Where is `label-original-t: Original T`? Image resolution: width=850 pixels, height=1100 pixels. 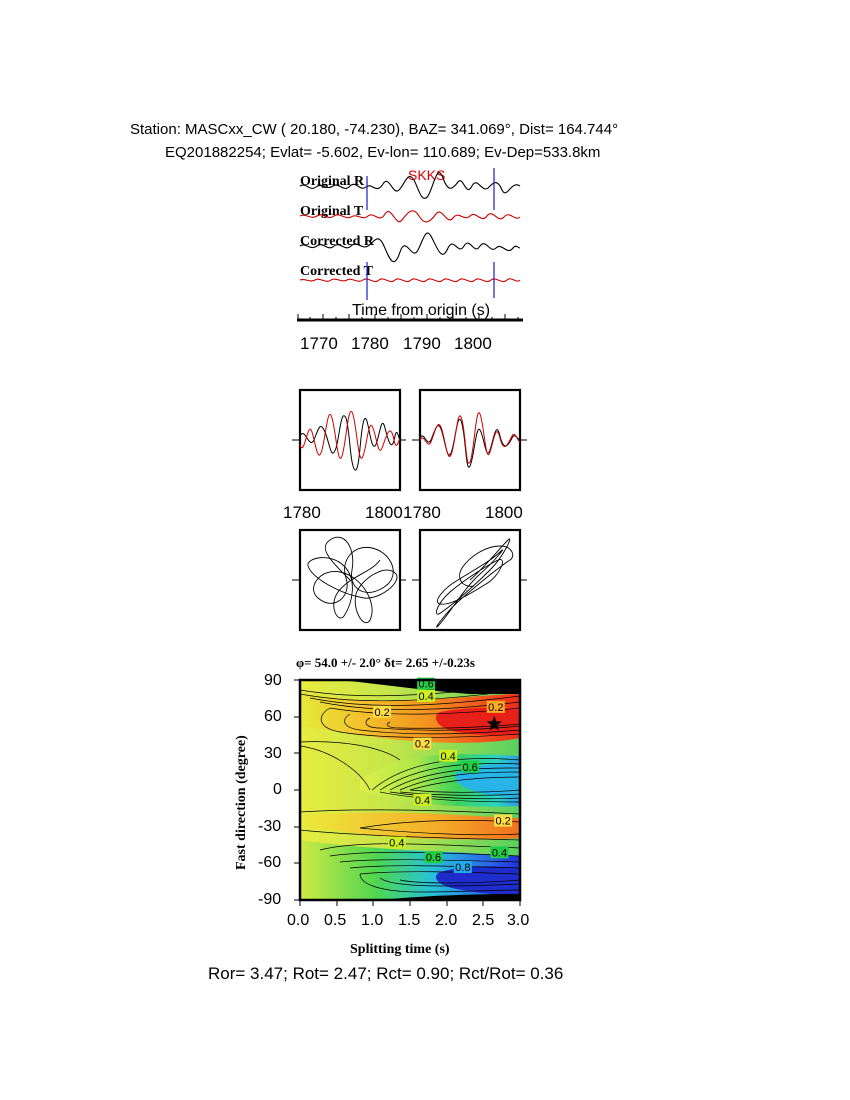 label-original-t: Original T is located at coordinates (332, 211).